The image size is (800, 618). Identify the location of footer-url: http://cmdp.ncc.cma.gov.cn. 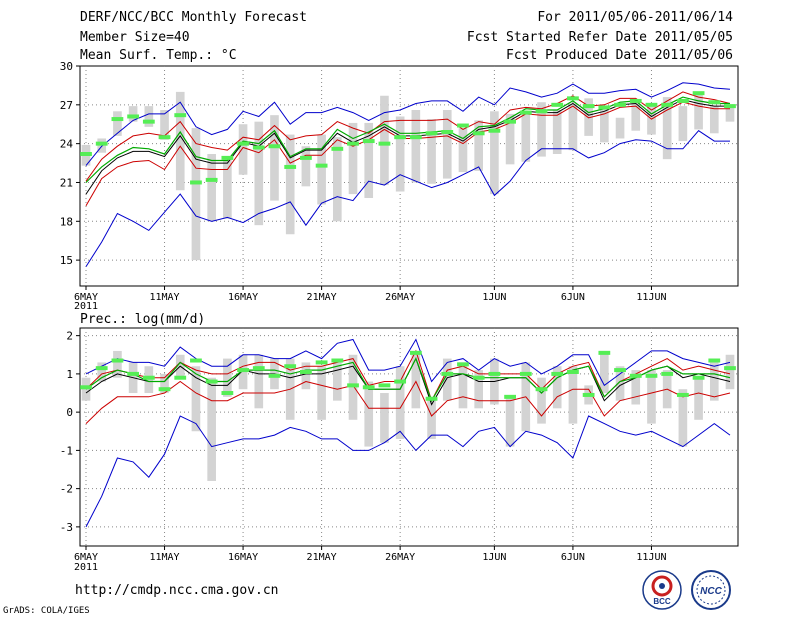
(177, 590).